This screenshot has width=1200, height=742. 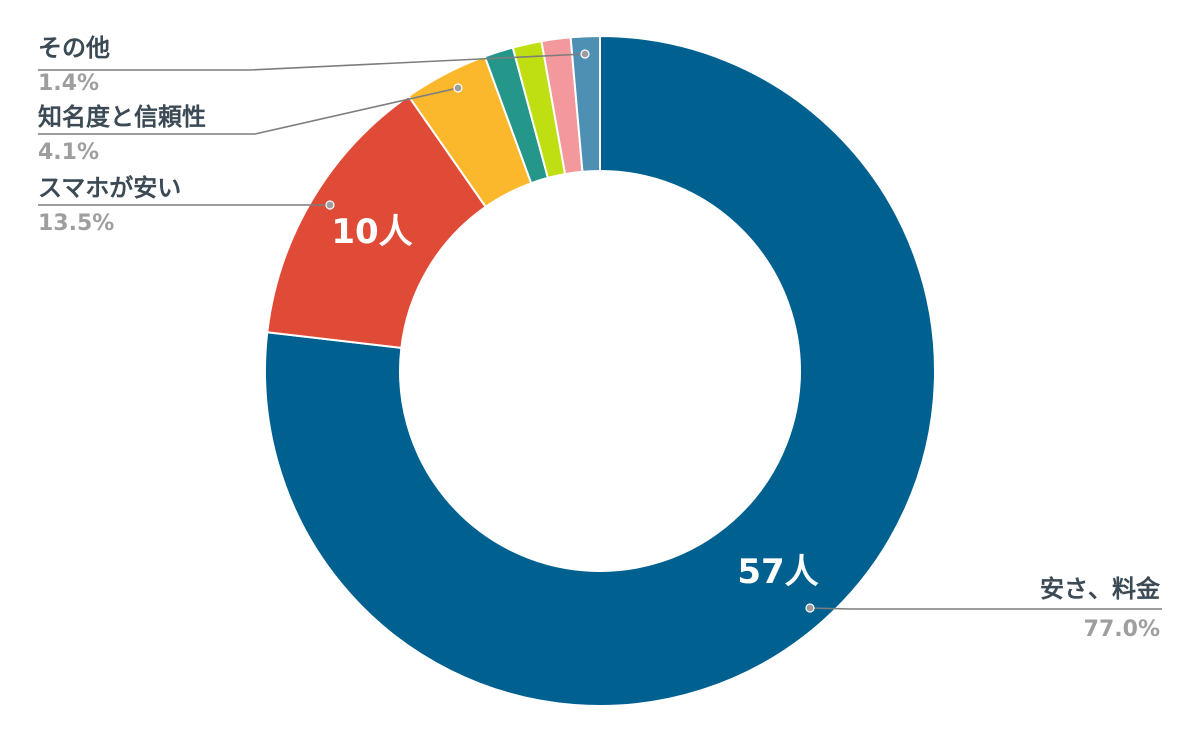 What do you see at coordinates (1122, 629) in the screenshot?
I see `slice-1-percent-label: 77.0%` at bounding box center [1122, 629].